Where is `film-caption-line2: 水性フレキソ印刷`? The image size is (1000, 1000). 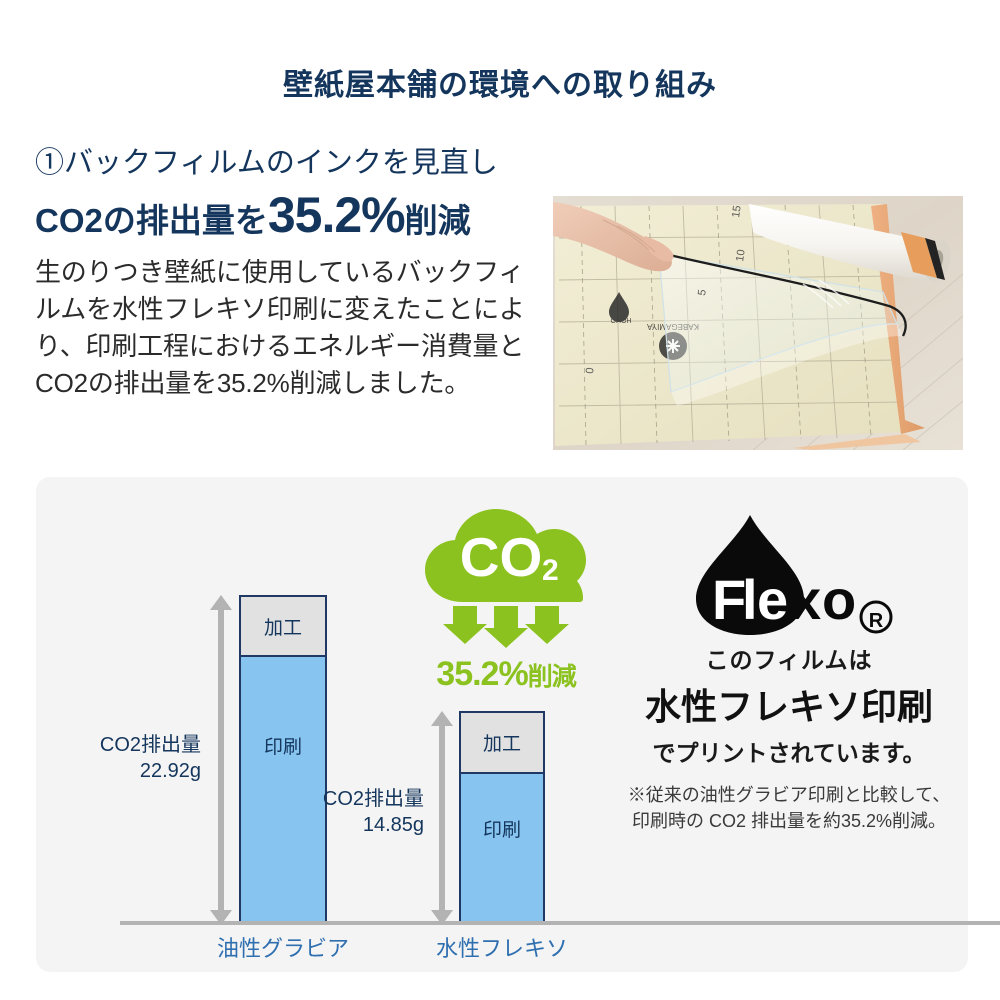 film-caption-line2: 水性フレキソ印刷 is located at coordinates (788, 706).